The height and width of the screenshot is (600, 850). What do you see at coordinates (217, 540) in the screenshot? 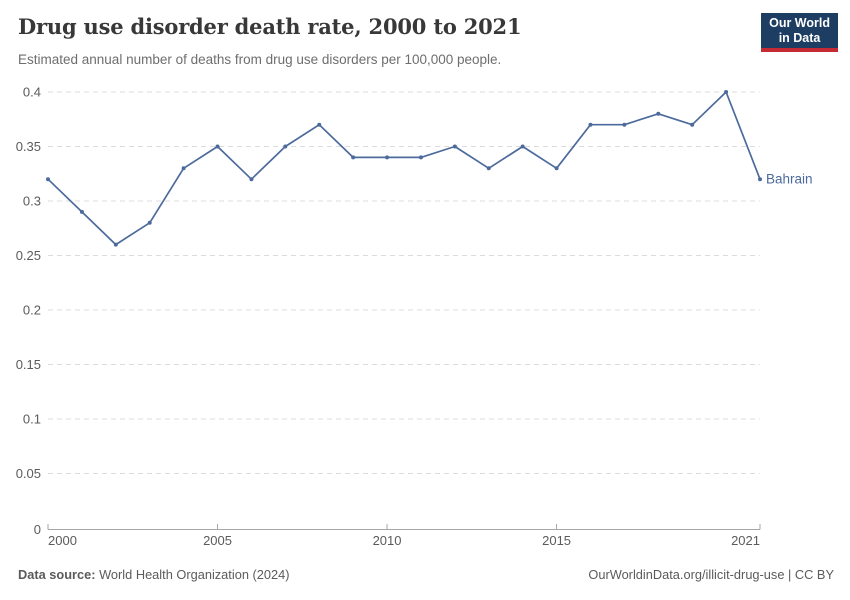
I see `x-tick-label: 2005` at bounding box center [217, 540].